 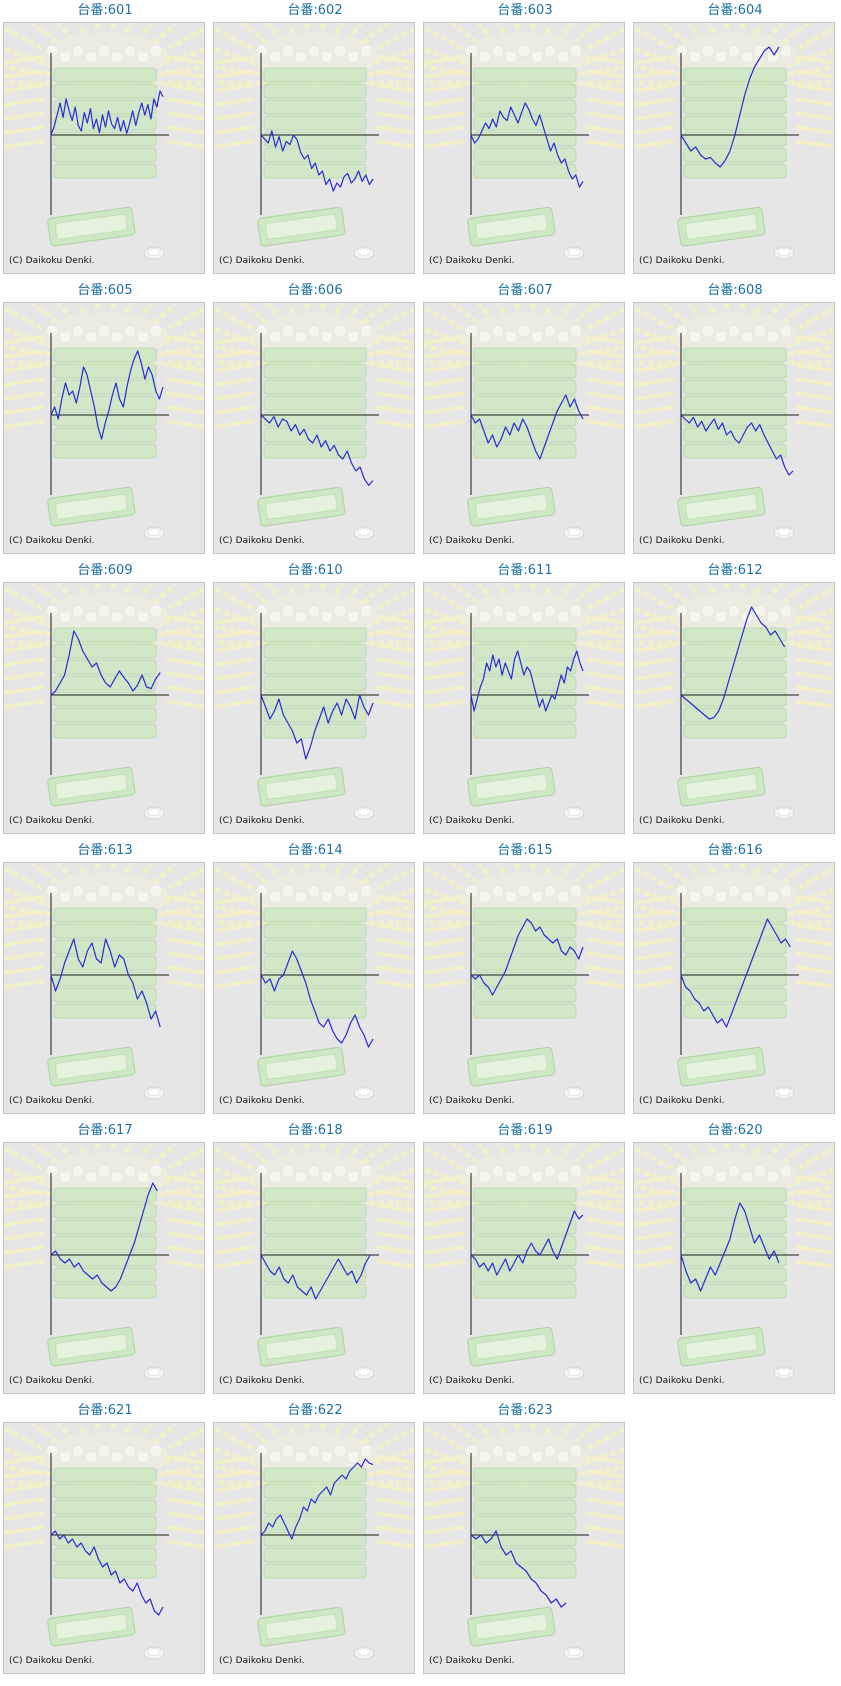 I want to click on machine-number-link: 台番:619, so click(x=525, y=1130).